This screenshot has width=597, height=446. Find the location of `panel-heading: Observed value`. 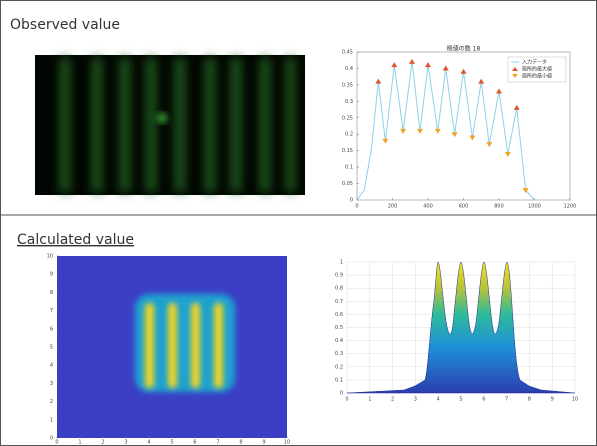

panel-heading: Observed value is located at coordinates (65, 25).